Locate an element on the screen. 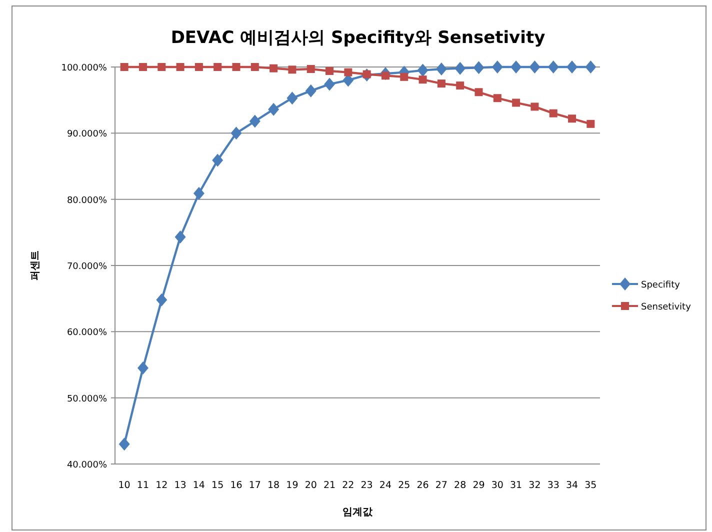 The image size is (712, 532). x-tick-label: 29 is located at coordinates (478, 485).